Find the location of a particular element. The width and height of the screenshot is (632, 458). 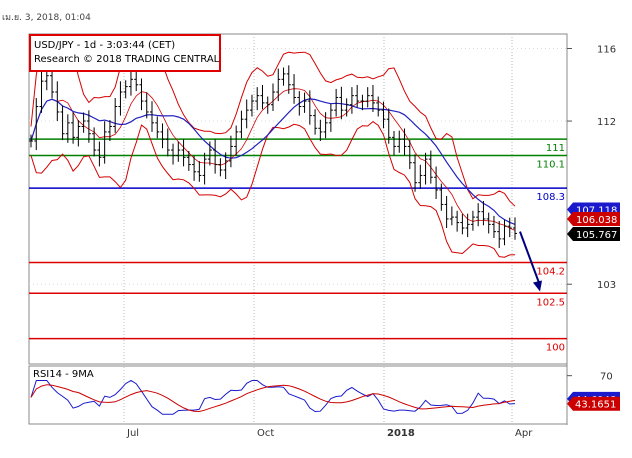

forecast-arrow-head is located at coordinates (537, 286).